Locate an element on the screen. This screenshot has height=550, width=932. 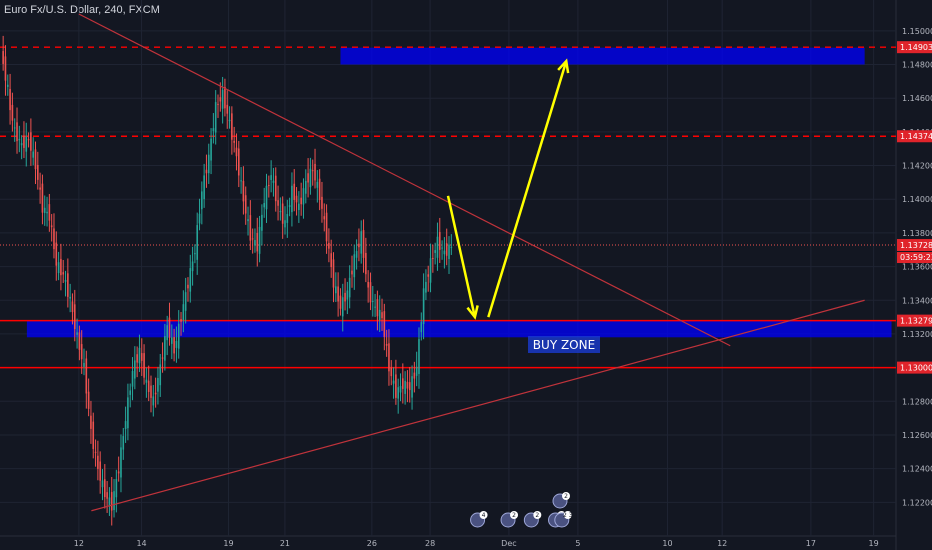
countdown-label: 03:59:23 is located at coordinates (916, 257).